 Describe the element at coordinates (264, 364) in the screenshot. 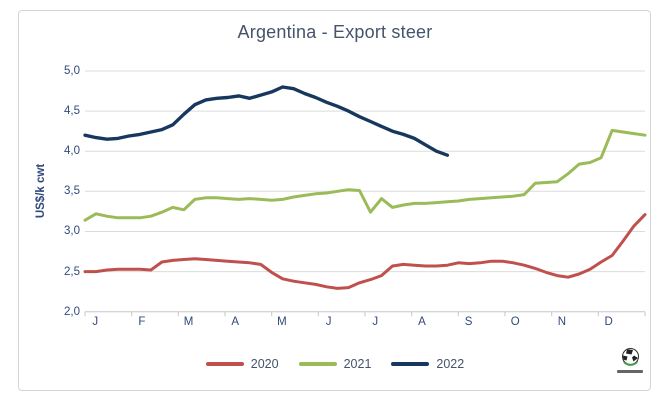

I see `legend-label: 2020` at that location.